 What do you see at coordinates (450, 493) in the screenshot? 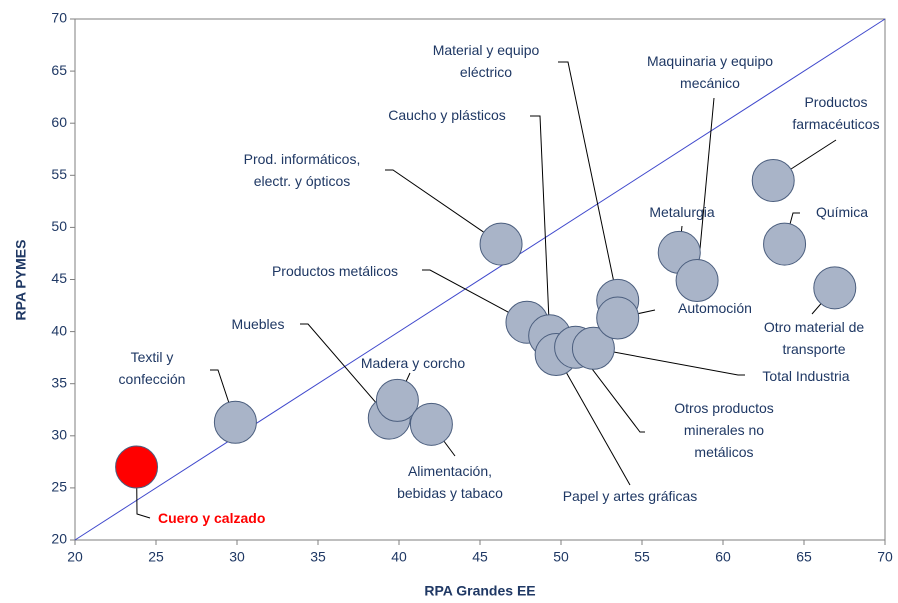
I see `label-line: bebidas y tabaco` at bounding box center [450, 493].